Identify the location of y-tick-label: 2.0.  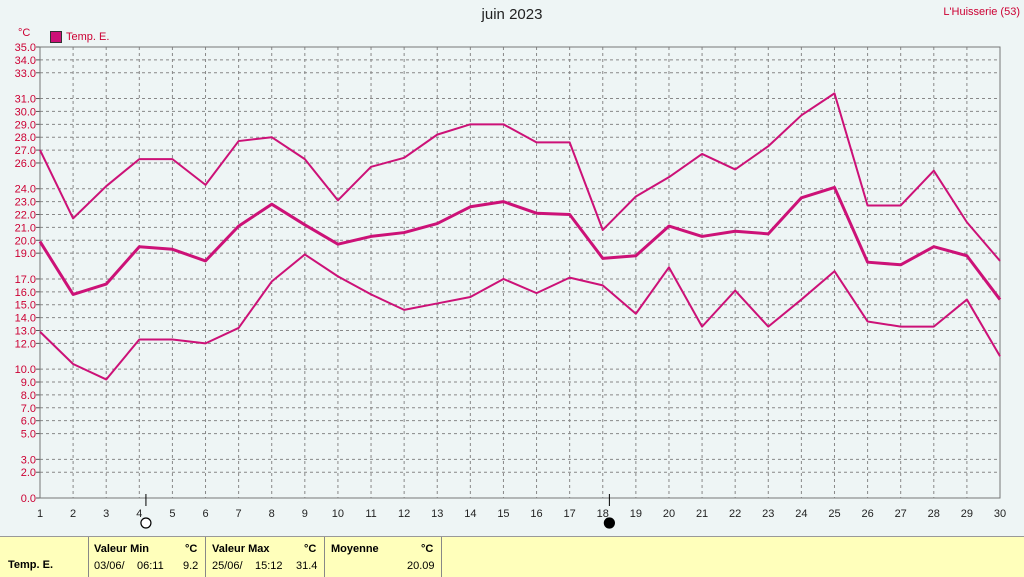
(28, 473).